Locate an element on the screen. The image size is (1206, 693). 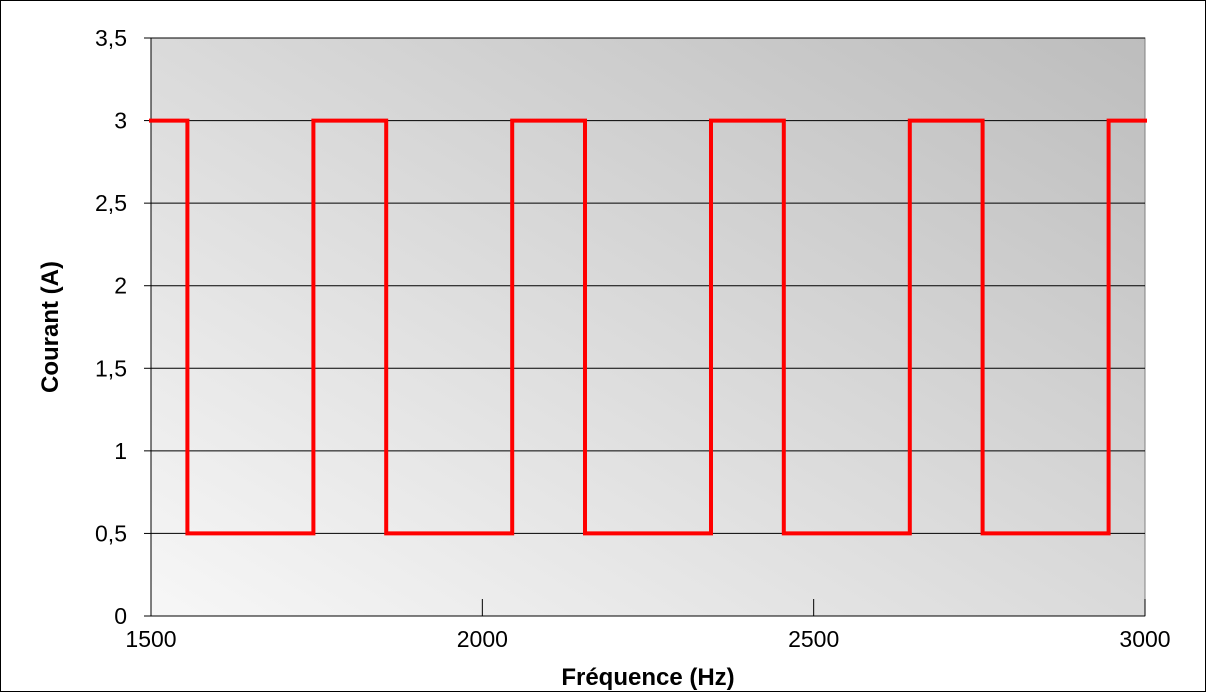
x-tick-label: 3000 is located at coordinates (1144, 639).